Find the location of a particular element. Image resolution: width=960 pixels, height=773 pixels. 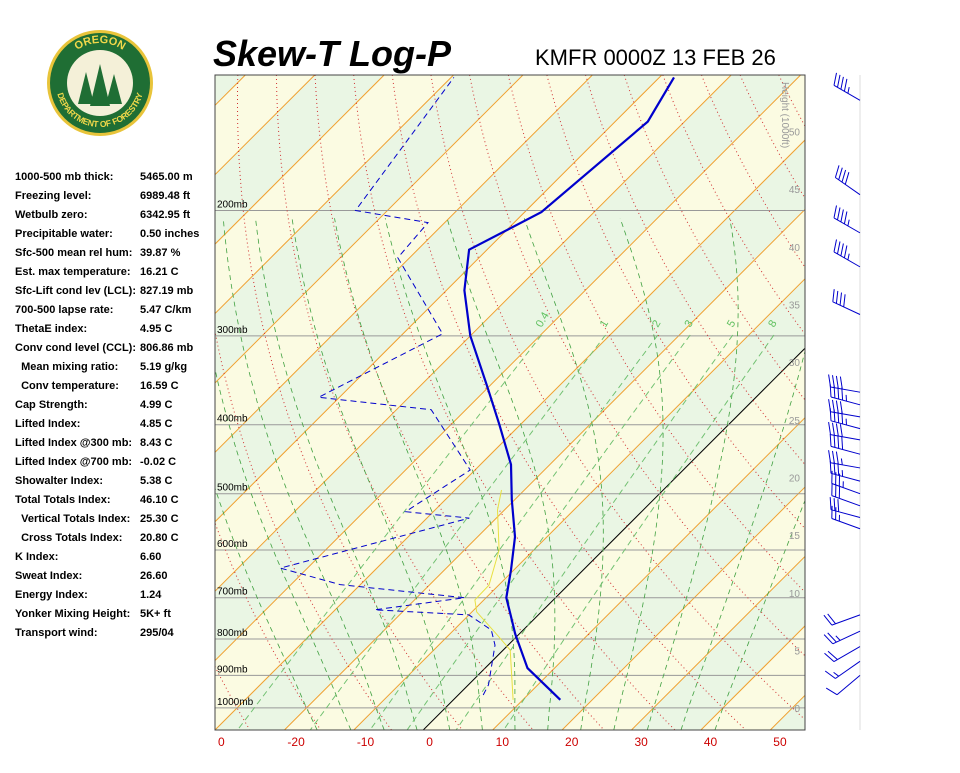

index-label: ThetaE index: is located at coordinates (51, 329).